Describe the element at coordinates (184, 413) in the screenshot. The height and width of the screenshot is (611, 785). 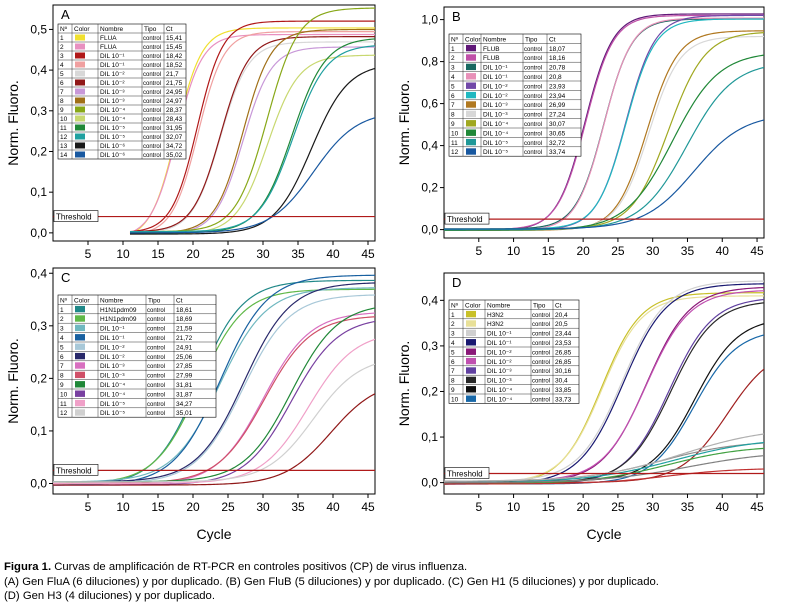
I see `legend-ct: 35,01` at that location.